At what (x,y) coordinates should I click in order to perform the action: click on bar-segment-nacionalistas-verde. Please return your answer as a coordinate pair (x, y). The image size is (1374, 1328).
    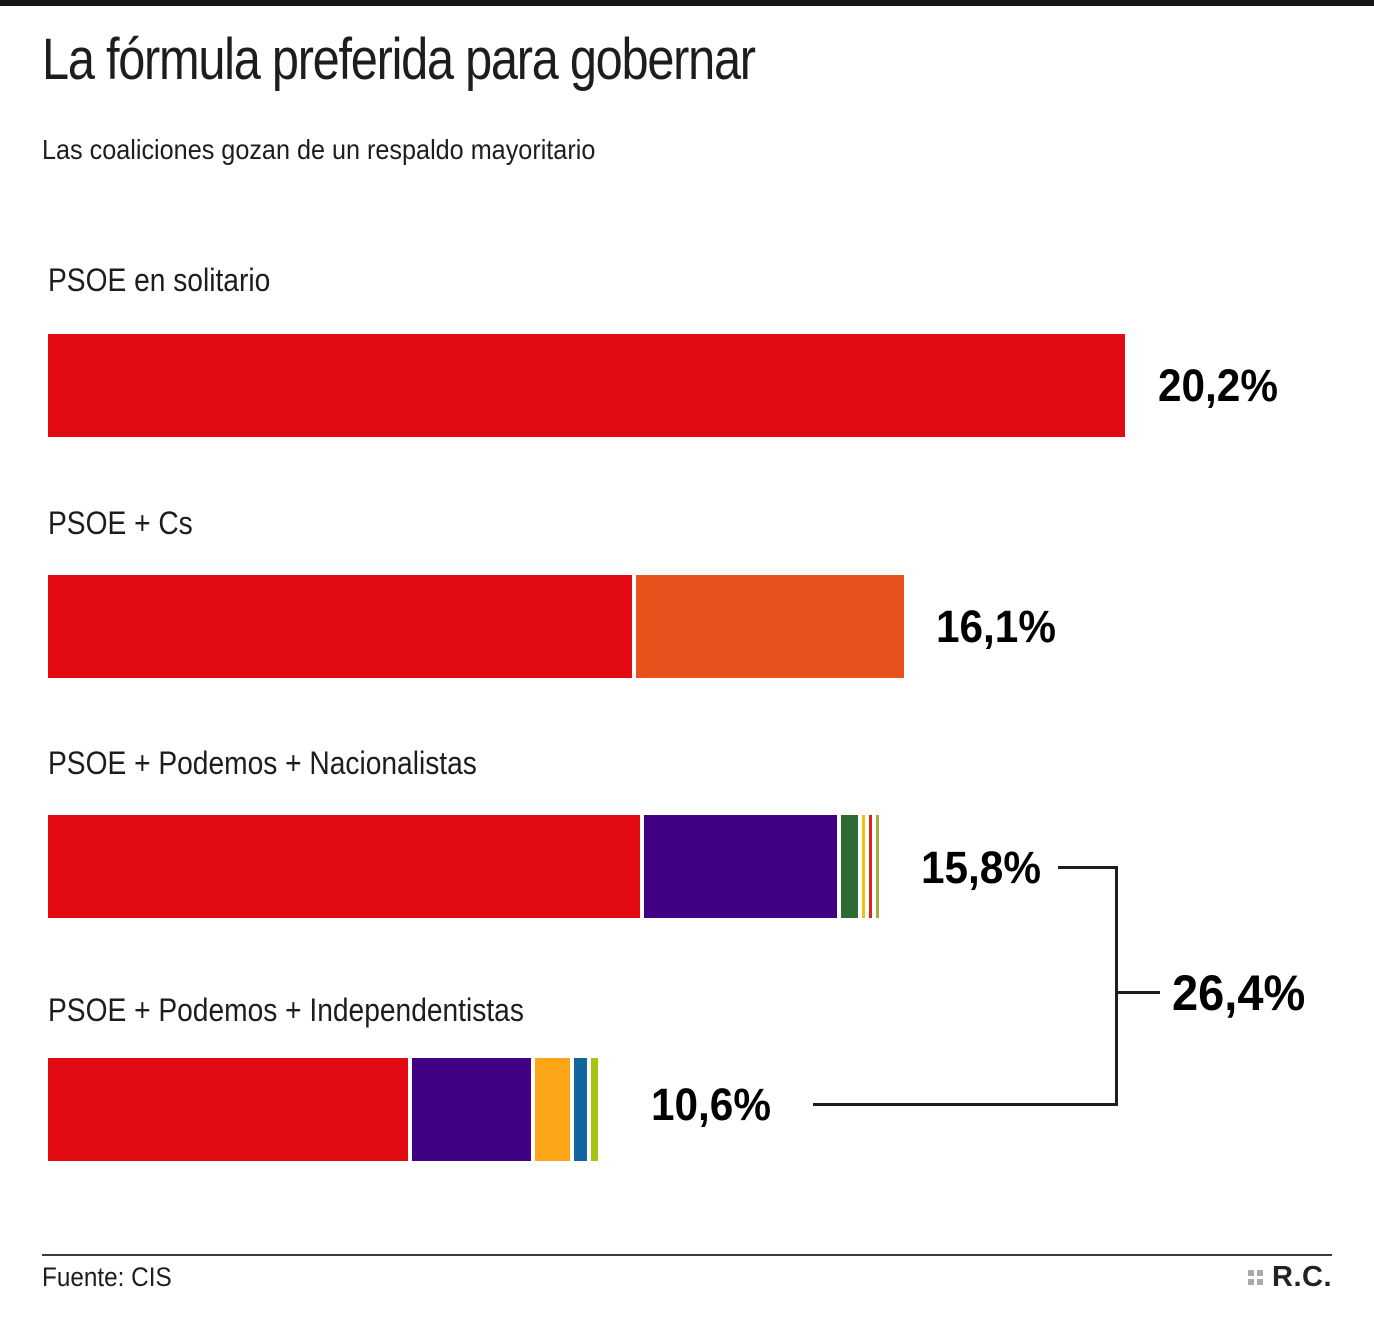
    Looking at the image, I should click on (849, 866).